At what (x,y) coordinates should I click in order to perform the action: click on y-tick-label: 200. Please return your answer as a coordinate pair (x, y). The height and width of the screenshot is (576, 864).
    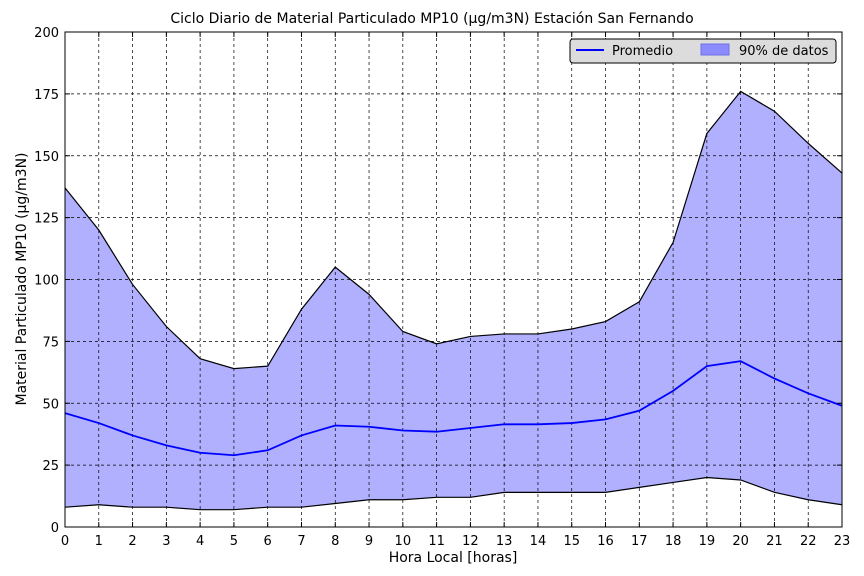
    Looking at the image, I should click on (46, 33).